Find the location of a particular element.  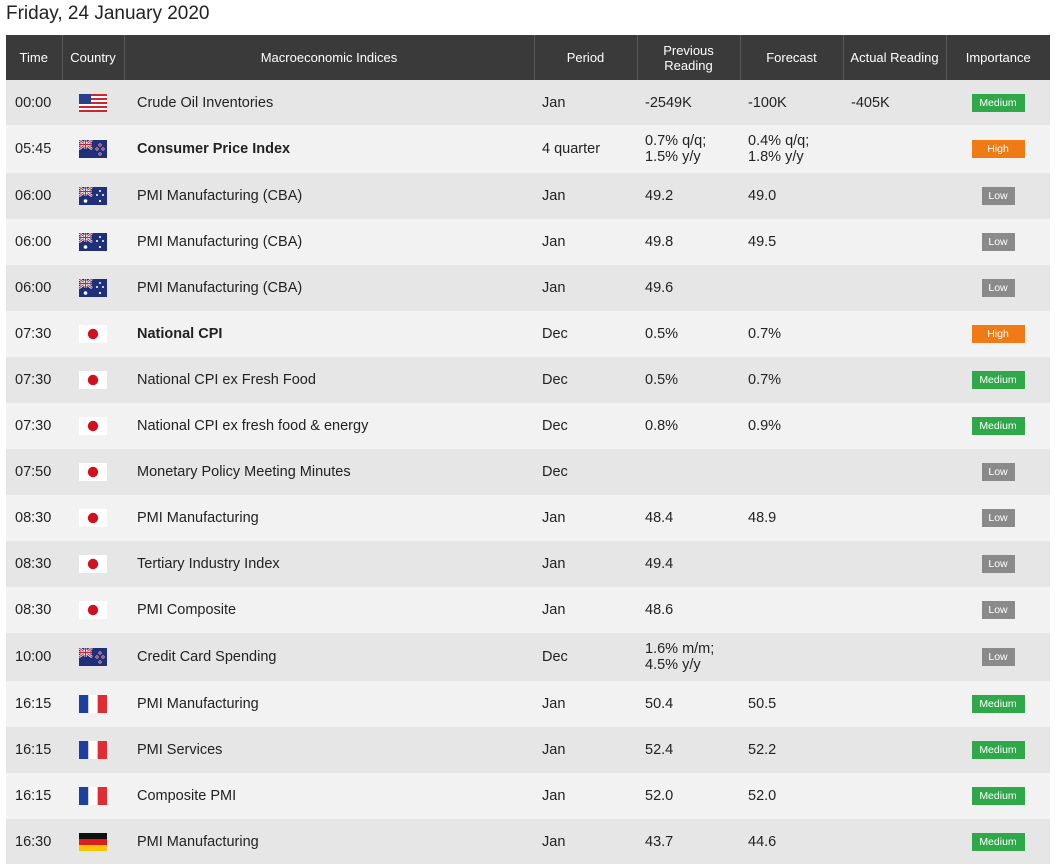

table-row: 16:30 PMI Manufacturing Jan 43.7 44.6 Medium is located at coordinates (528, 841).